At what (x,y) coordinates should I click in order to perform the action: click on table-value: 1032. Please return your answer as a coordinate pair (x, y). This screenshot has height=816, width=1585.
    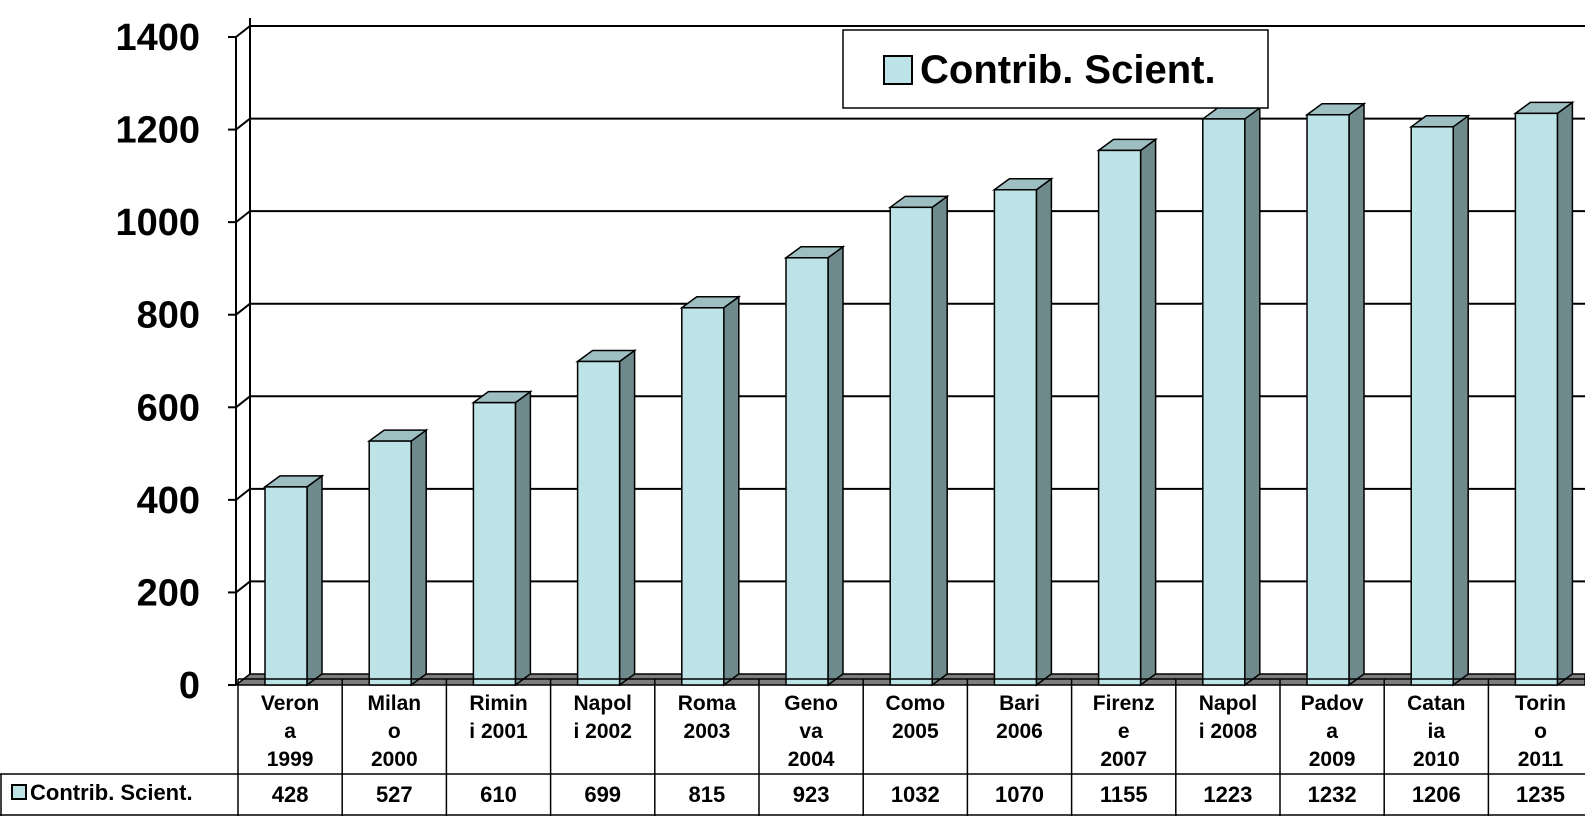
    Looking at the image, I should click on (915, 794).